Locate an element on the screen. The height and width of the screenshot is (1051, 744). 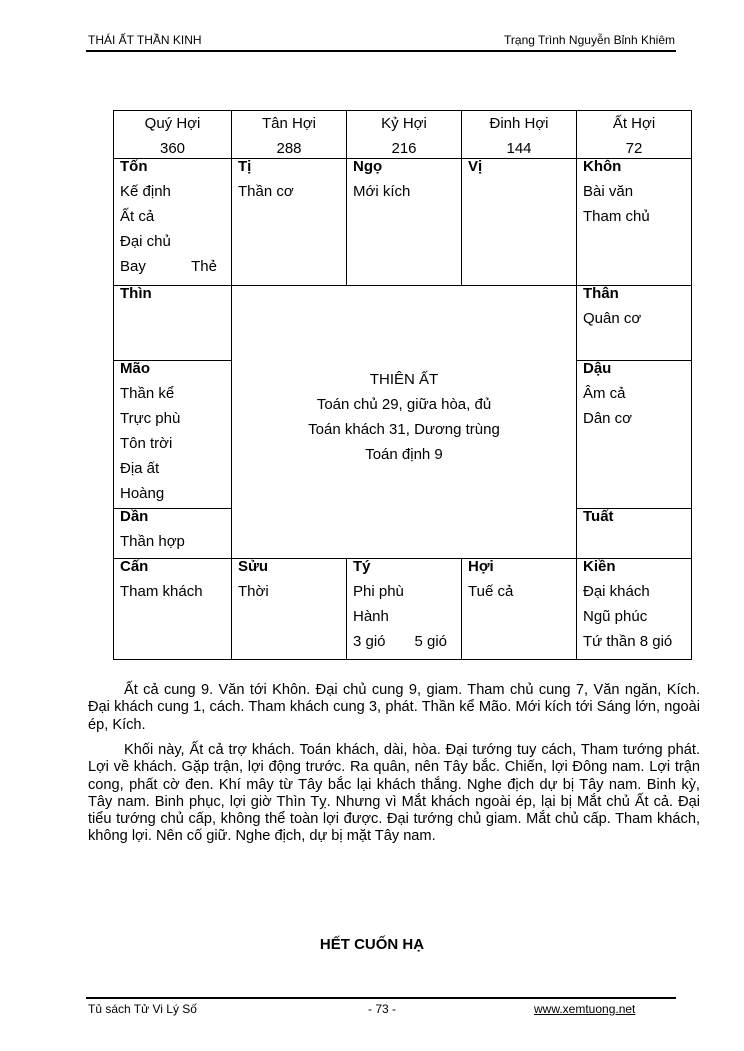
header-book-title: THÁI ẤT THẦN KINH is located at coordinates (145, 40).